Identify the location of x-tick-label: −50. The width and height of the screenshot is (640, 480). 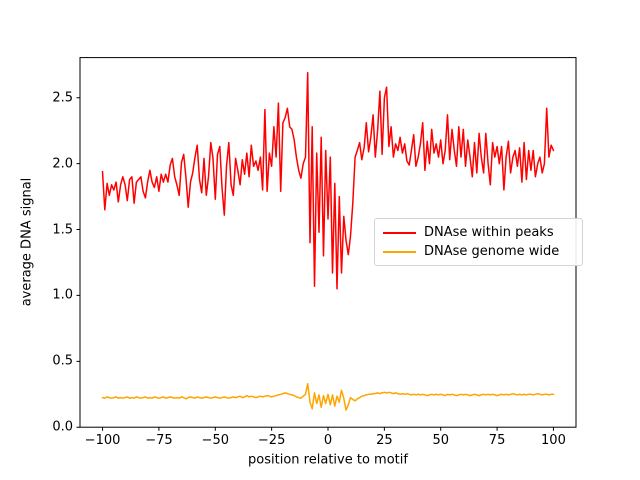
(215, 441).